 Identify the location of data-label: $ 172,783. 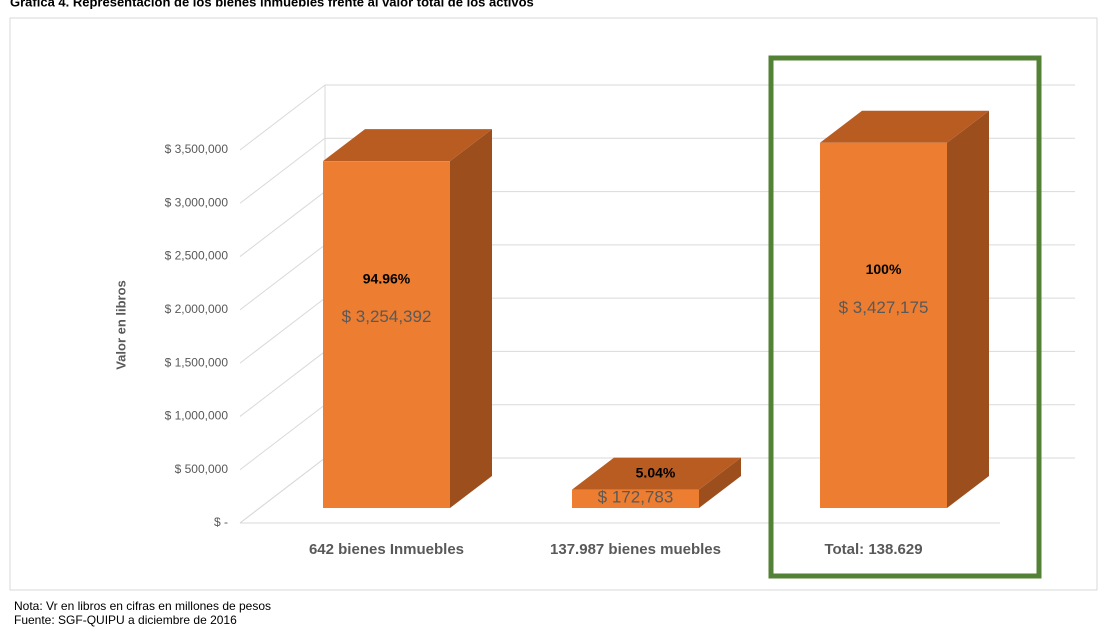
(636, 496).